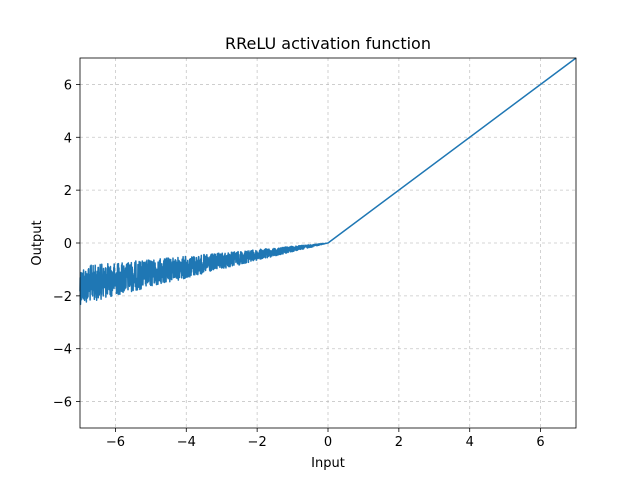 This screenshot has width=640, height=480. I want to click on y-tick-label: 6, so click(68, 85).